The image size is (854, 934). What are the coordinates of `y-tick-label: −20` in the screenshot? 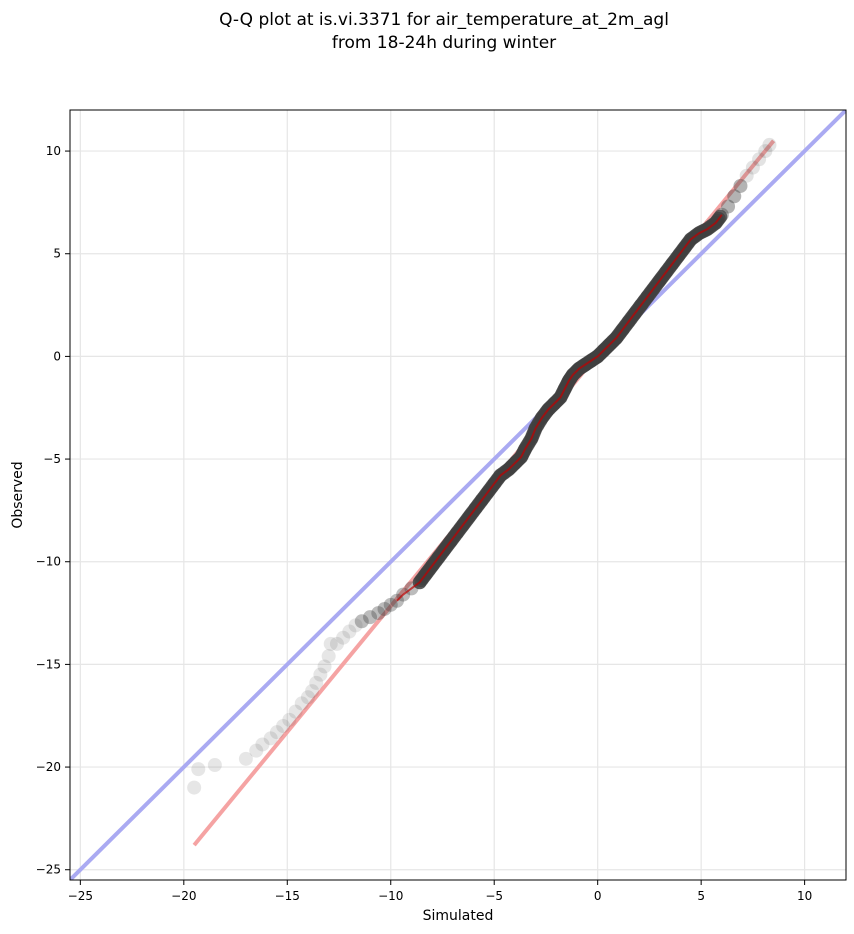 It's located at (48, 767).